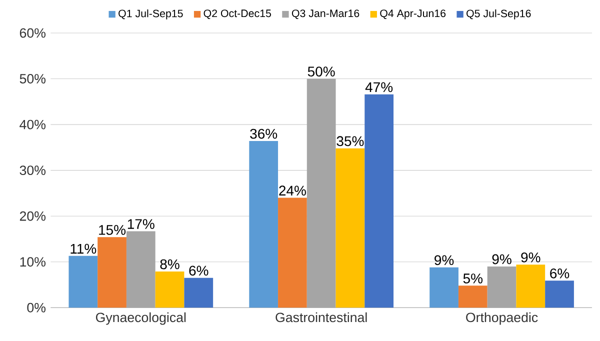  I want to click on x-tick-label: Orthopaedic, so click(502, 318).